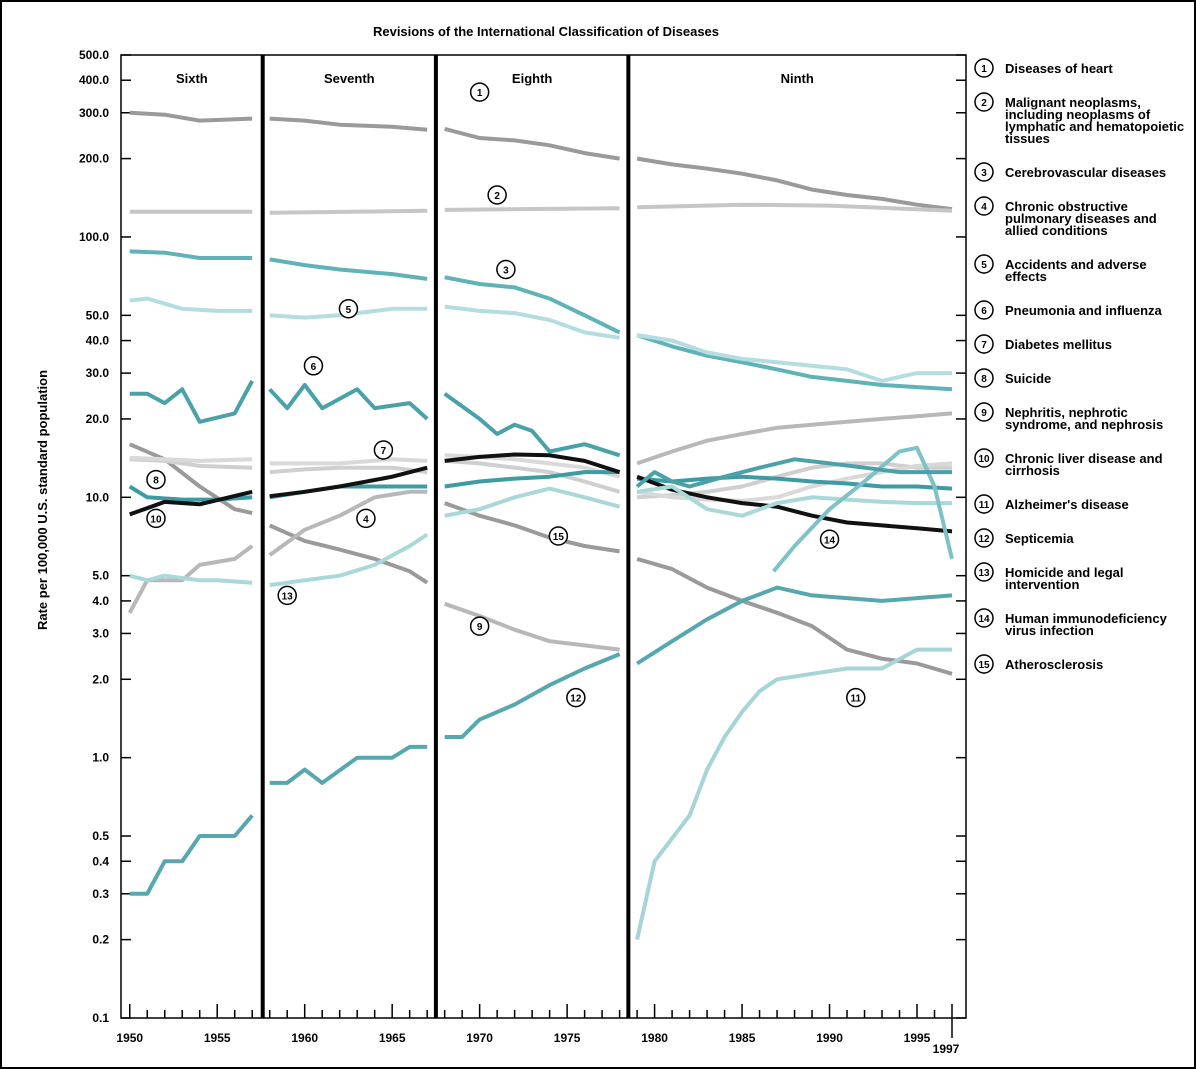 This screenshot has width=1196, height=1069. Describe the element at coordinates (984, 173) in the screenshot. I see `legend-number: 3` at that location.